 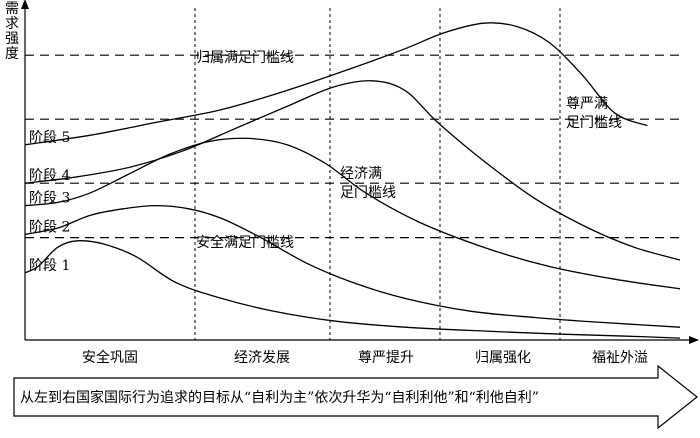 I want to click on goal-arrow: 从左到右国家国际行为追求的目标从“自利为主”依次升华为“自利利他”和“利他自利”, so click(x=355, y=397).